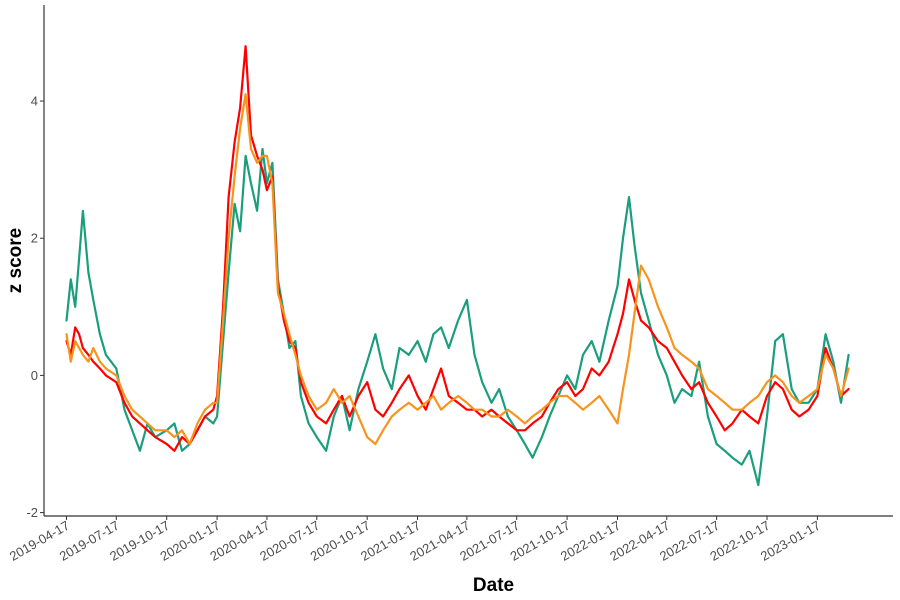 Image resolution: width=900 pixels, height=600 pixels. I want to click on y-tick-label: -2, so click(32, 512).